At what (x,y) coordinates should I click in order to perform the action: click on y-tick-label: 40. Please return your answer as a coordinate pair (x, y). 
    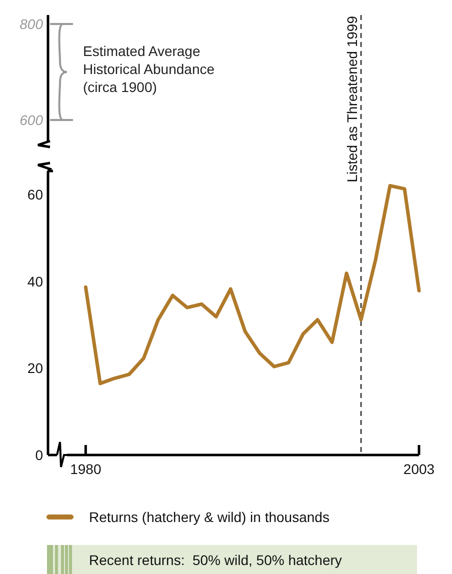
    Looking at the image, I should click on (35, 281).